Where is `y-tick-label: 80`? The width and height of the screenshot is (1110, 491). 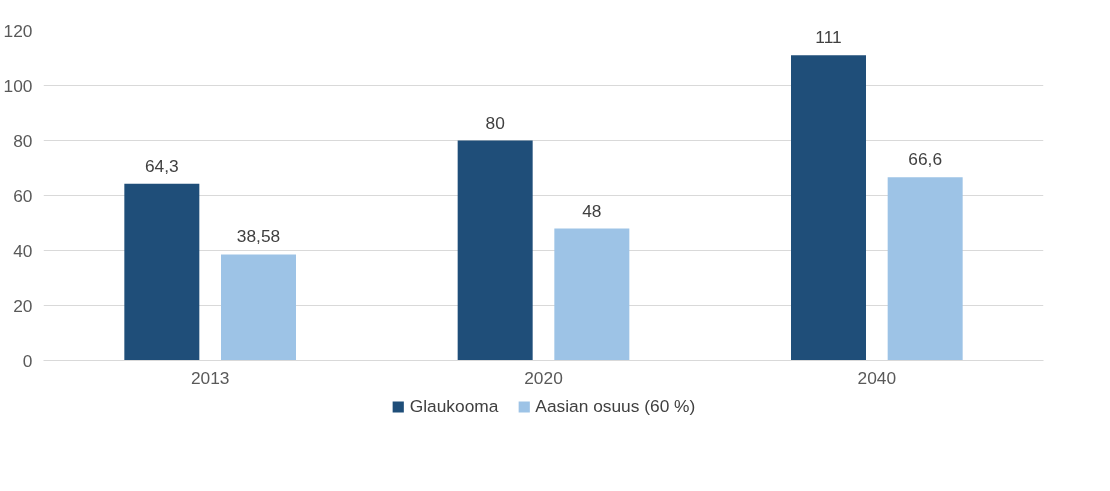
y-tick-label: 80 is located at coordinates (23, 140).